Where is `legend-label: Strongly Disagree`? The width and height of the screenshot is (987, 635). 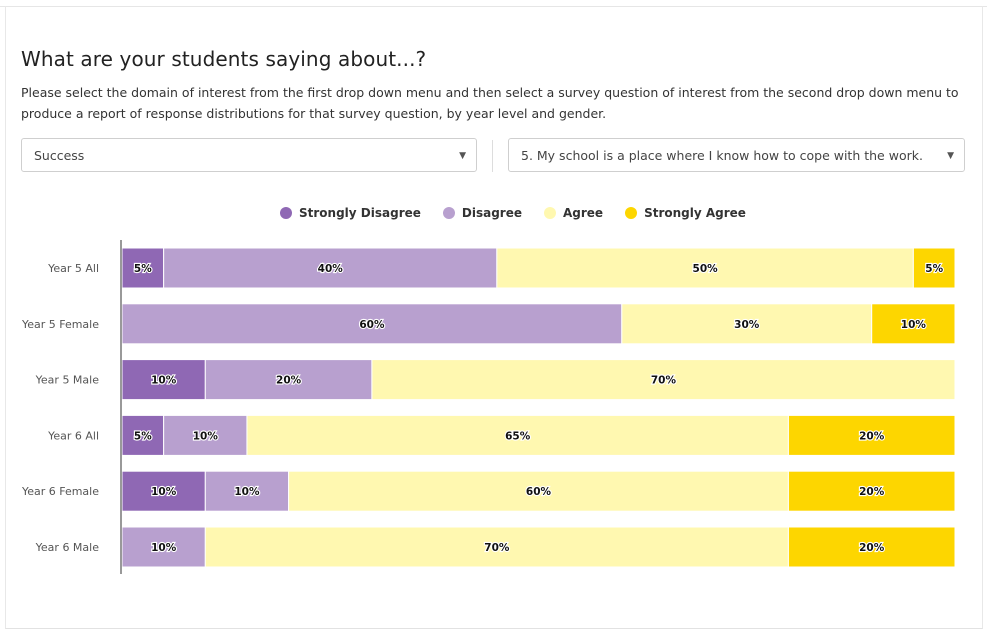 legend-label: Strongly Disagree is located at coordinates (360, 213).